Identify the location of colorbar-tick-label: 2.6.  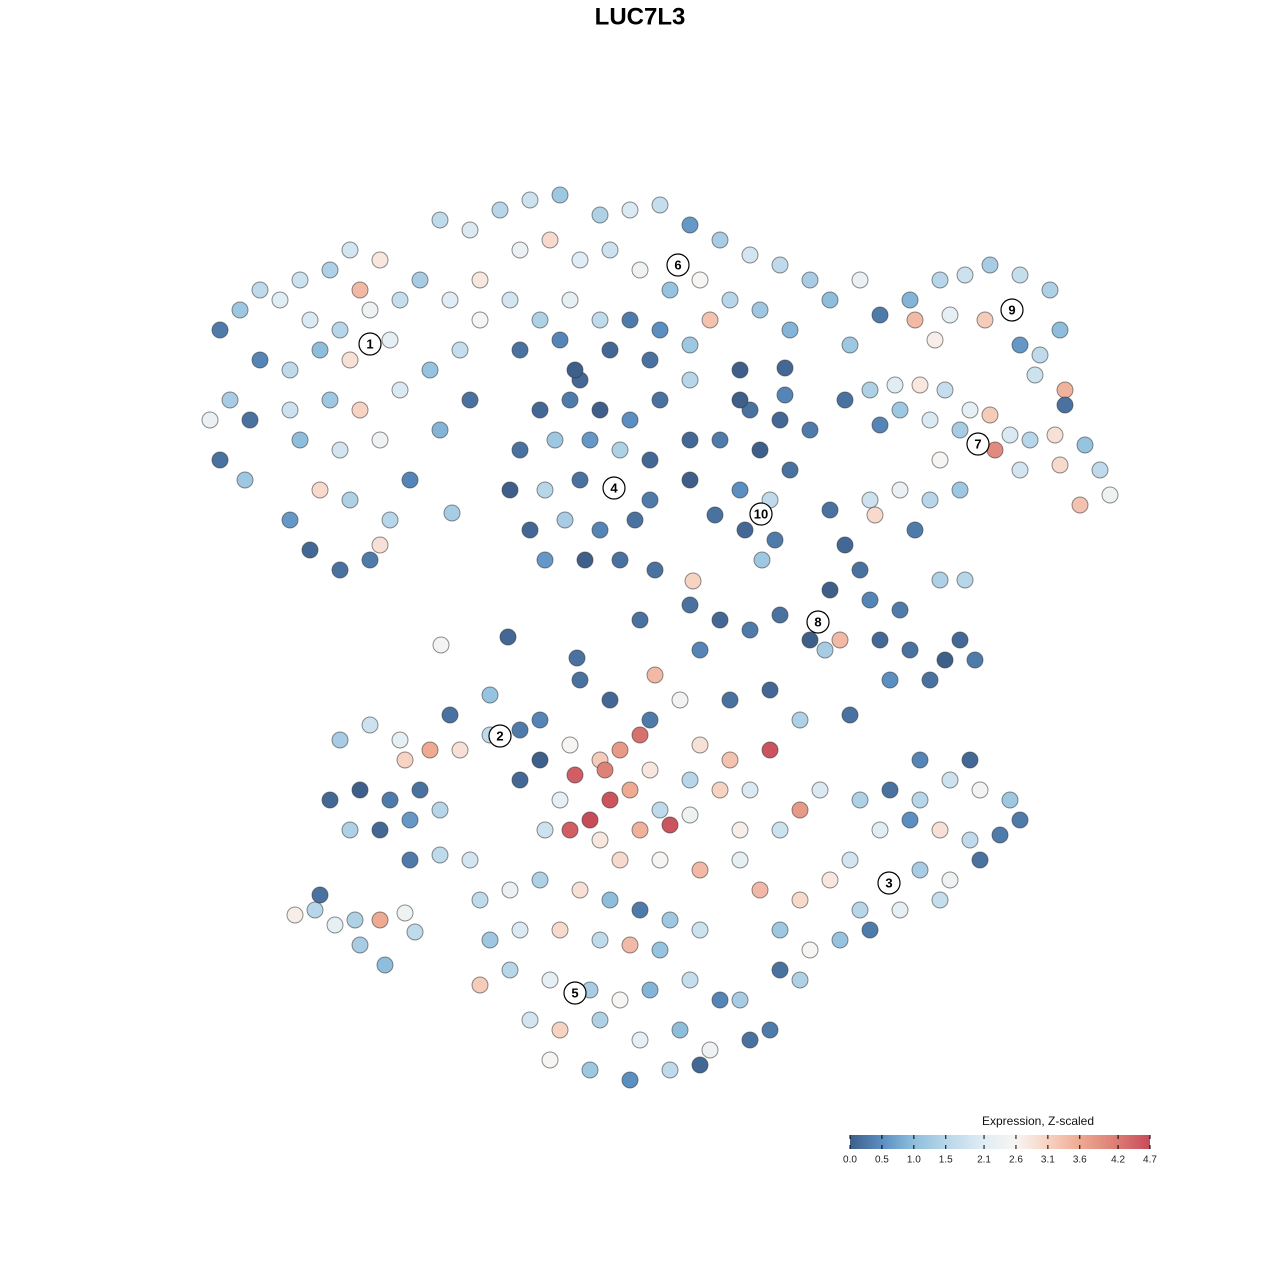
(1016, 1160).